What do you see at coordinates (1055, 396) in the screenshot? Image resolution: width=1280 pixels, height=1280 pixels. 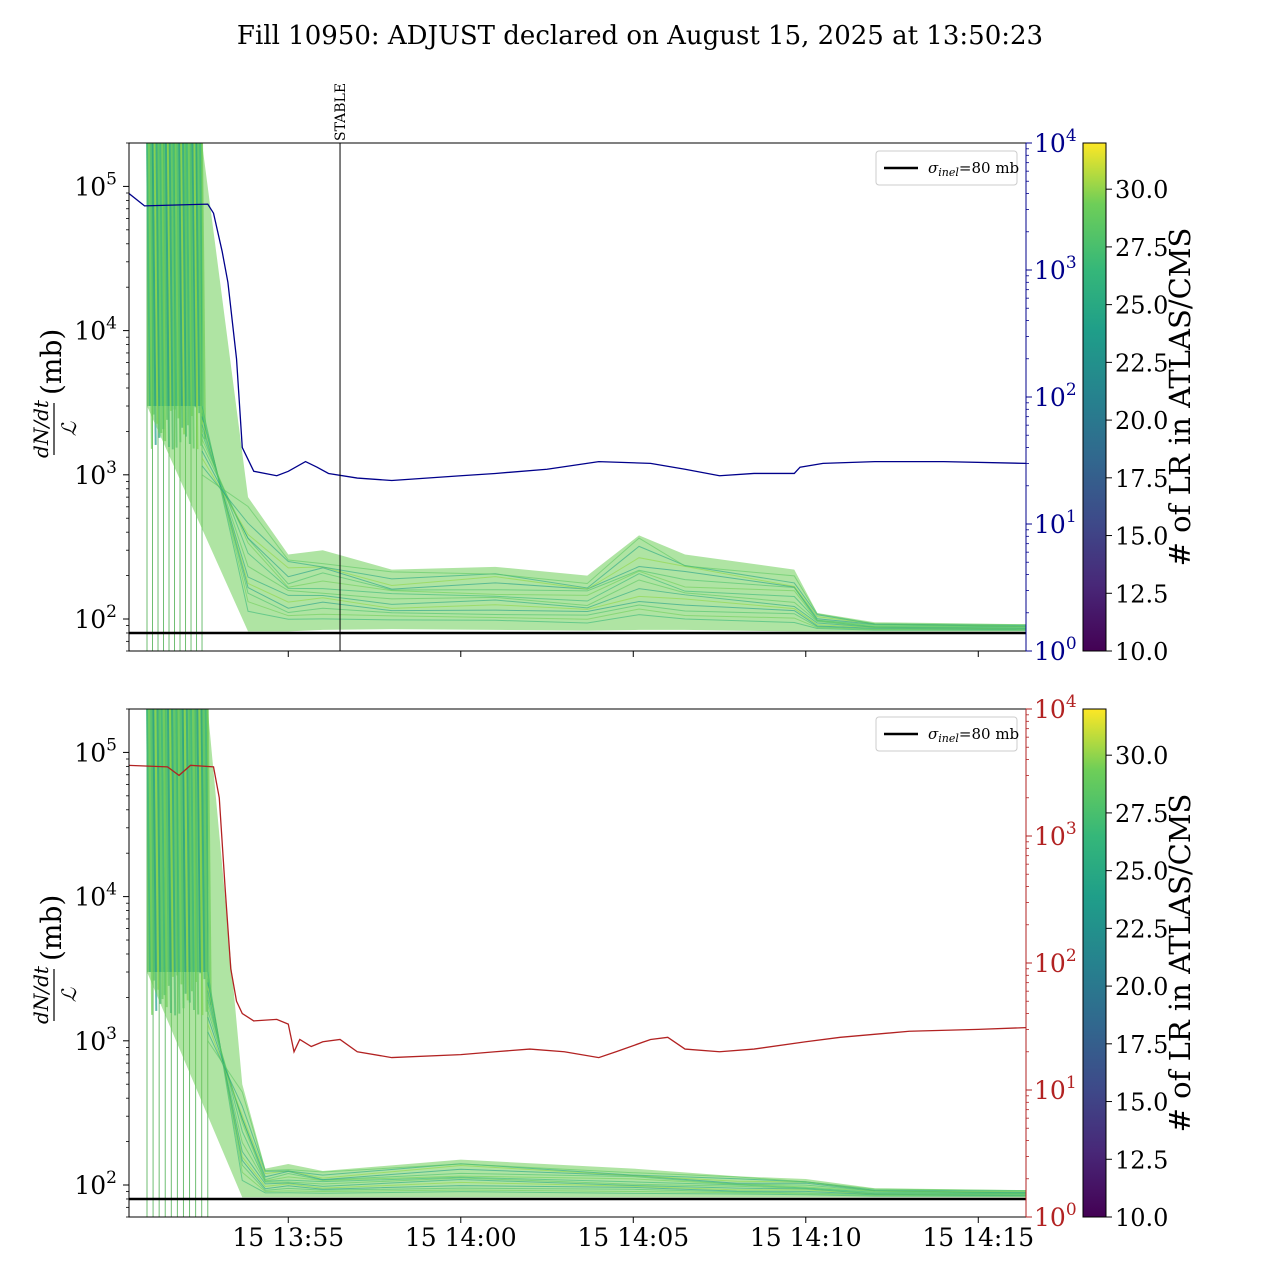 I see `y2-tick-label: 10²` at bounding box center [1055, 396].